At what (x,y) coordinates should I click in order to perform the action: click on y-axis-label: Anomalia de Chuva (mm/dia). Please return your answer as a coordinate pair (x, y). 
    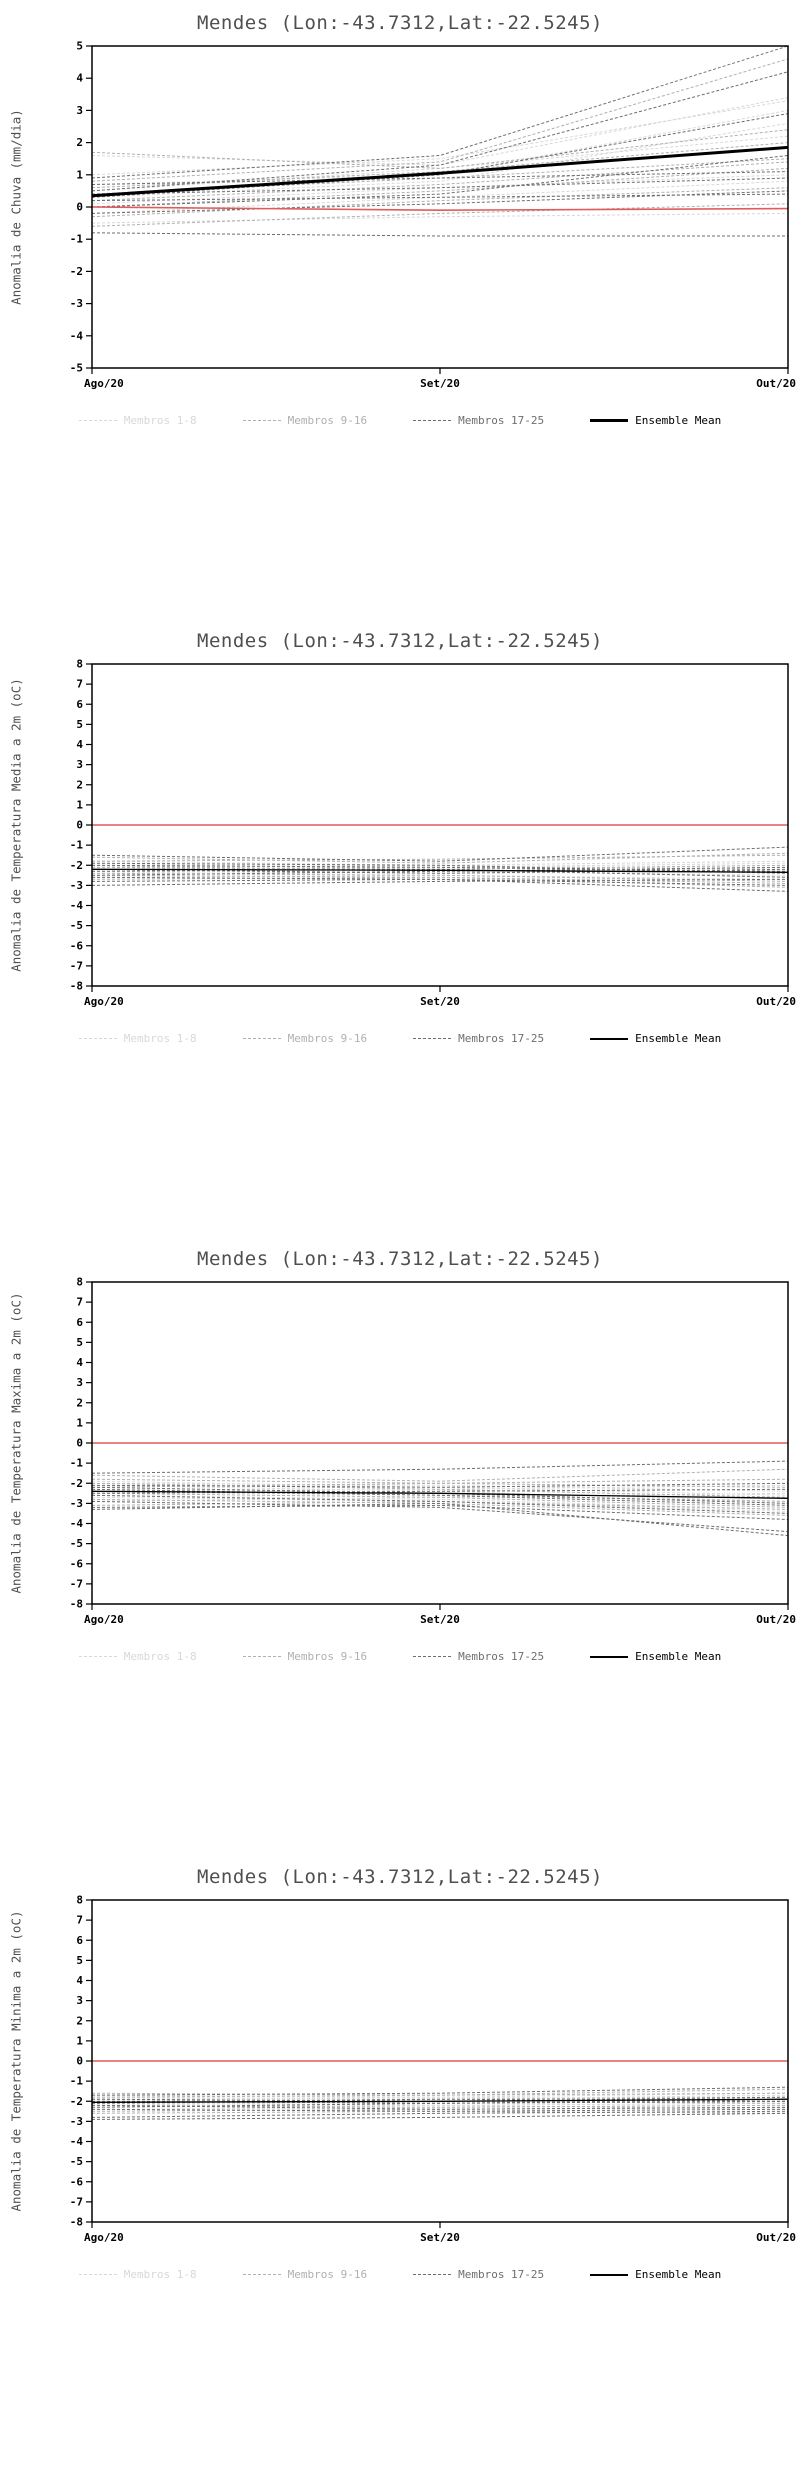
    Looking at the image, I should click on (16, 207).